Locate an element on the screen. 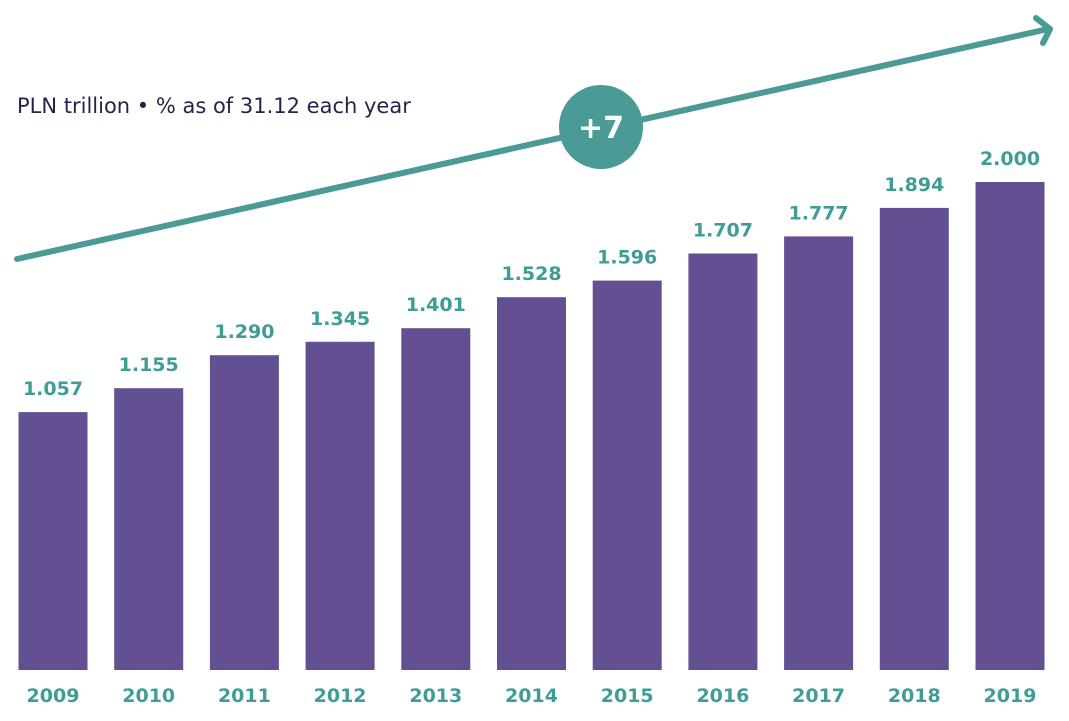  value-label-2017: 1.777 is located at coordinates (819, 213).